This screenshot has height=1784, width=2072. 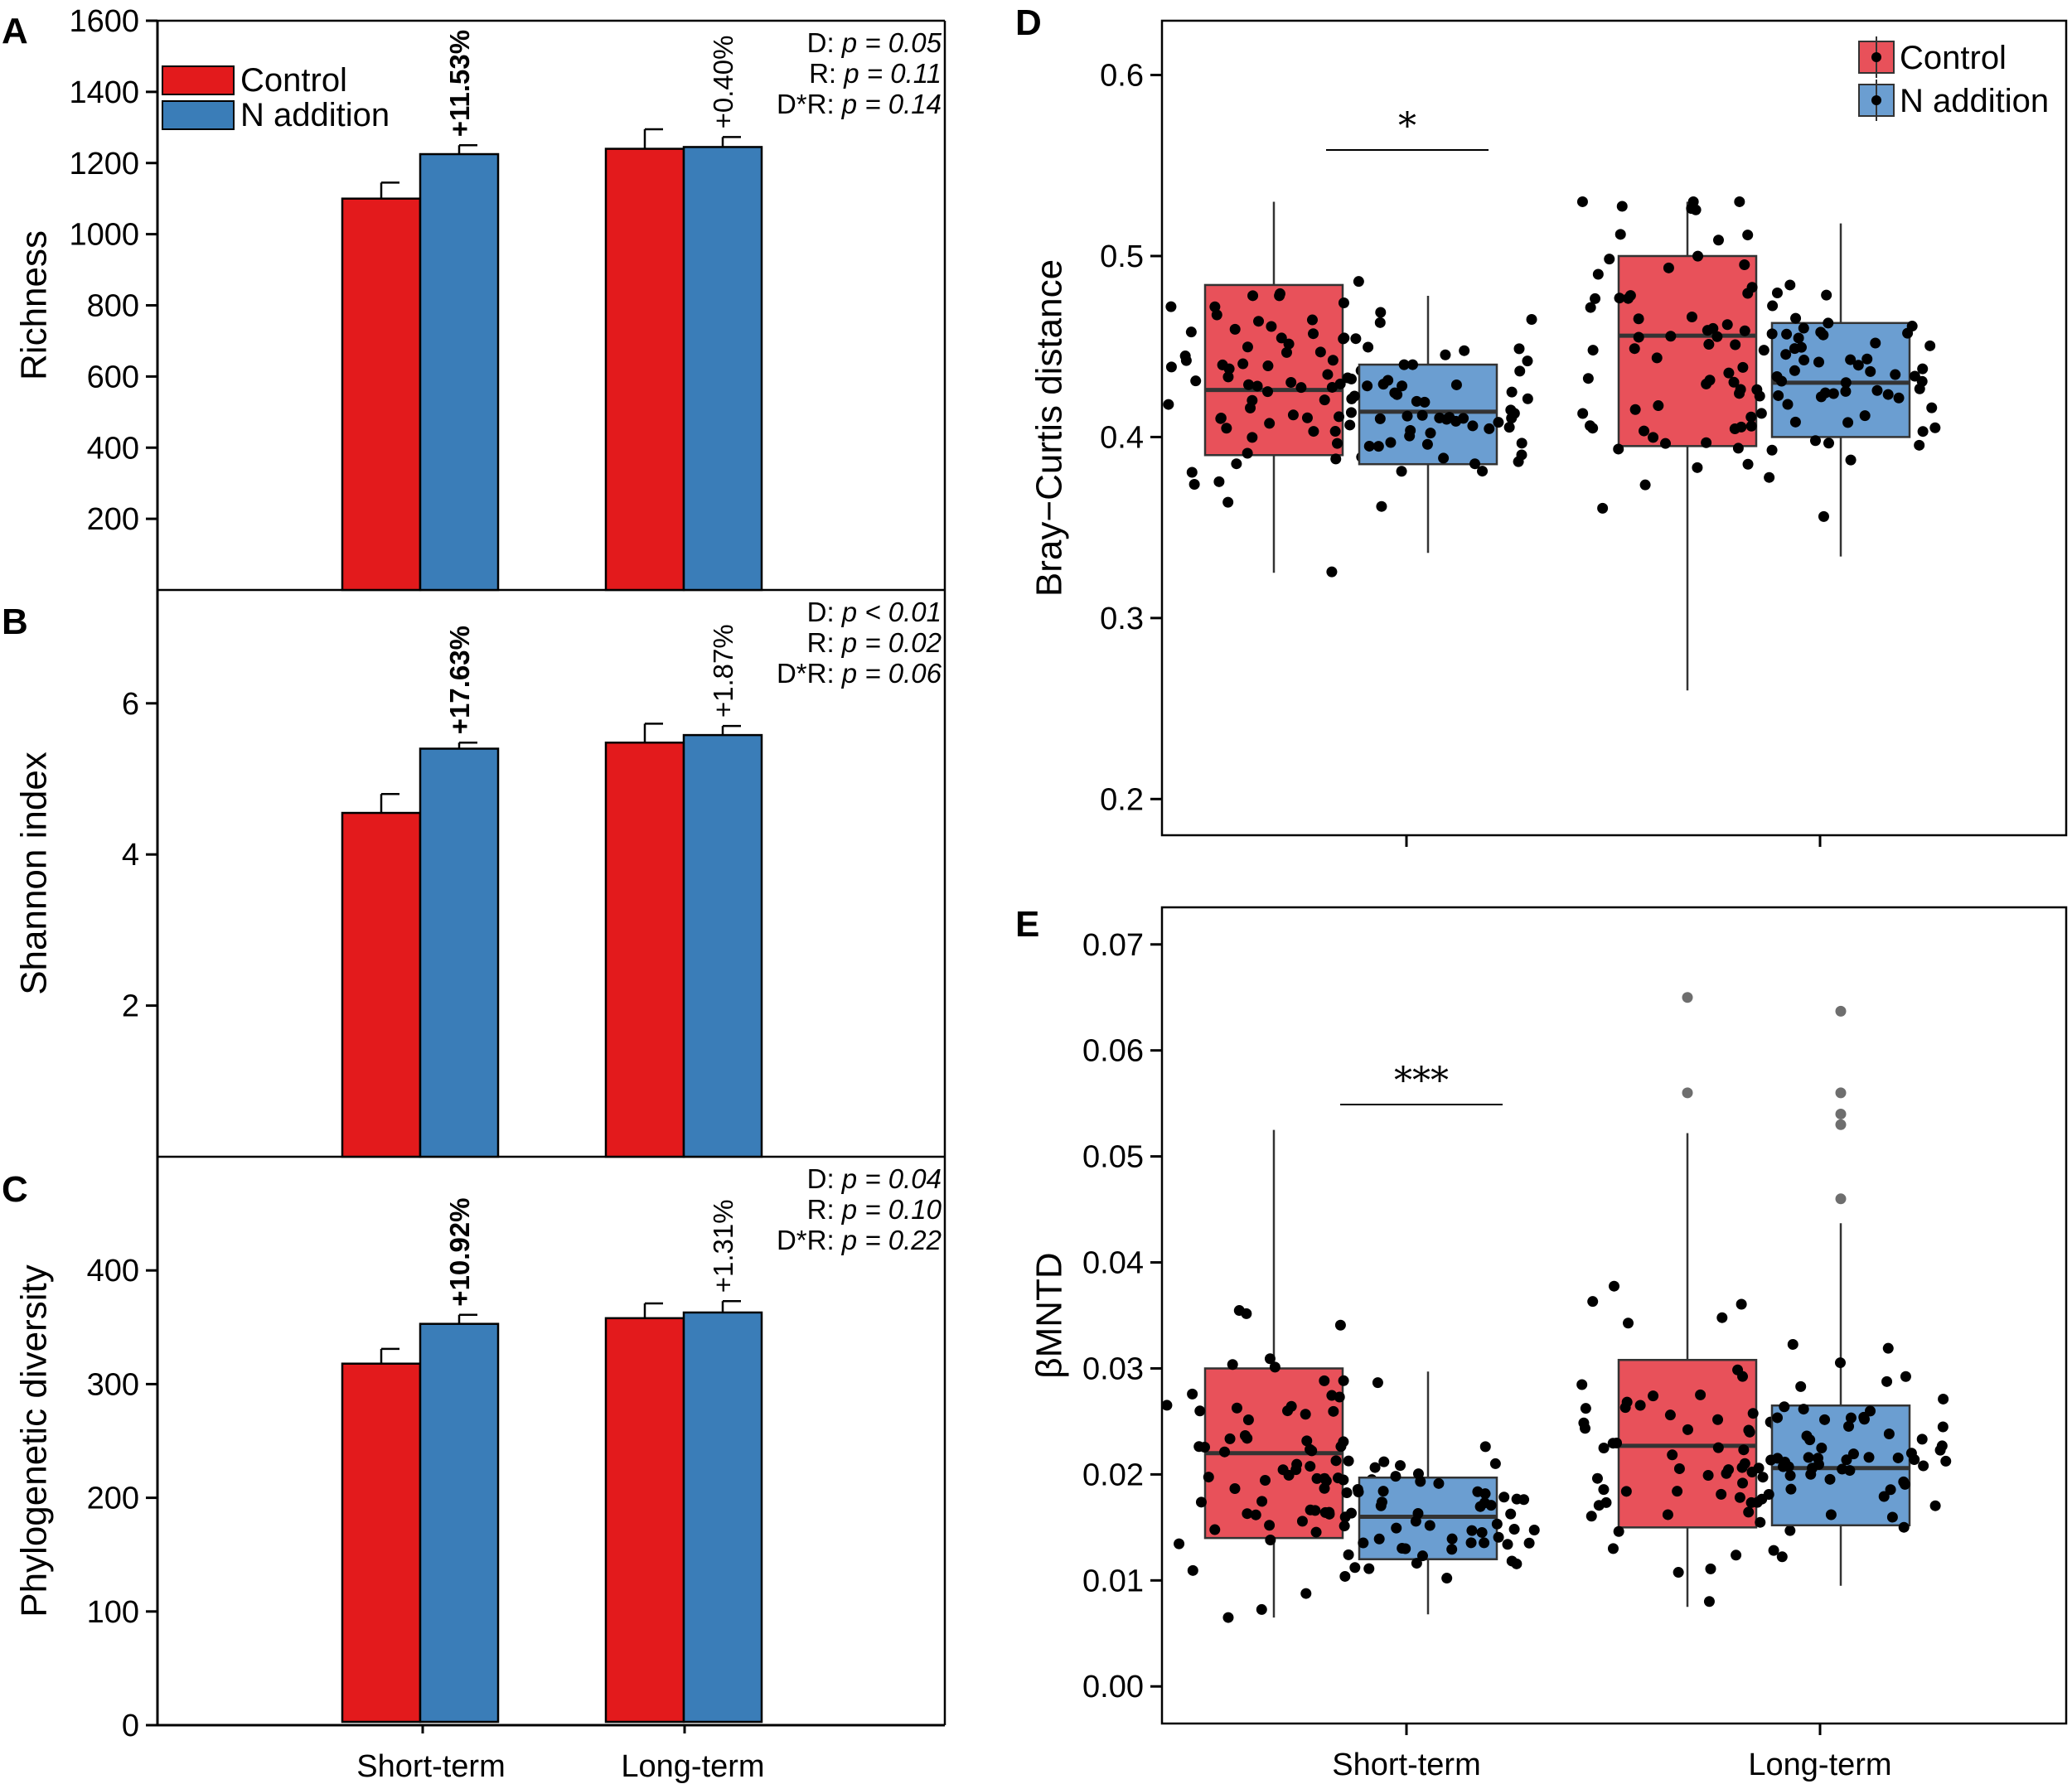 What do you see at coordinates (891, 1178) in the screenshot?
I see `stat-p-value: p = 0.04` at bounding box center [891, 1178].